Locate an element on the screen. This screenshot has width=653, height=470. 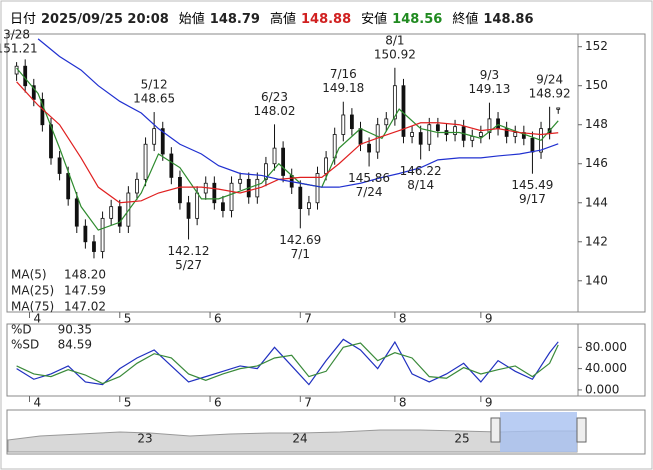
y-tick-label: 140 is located at coordinates (596, 280).